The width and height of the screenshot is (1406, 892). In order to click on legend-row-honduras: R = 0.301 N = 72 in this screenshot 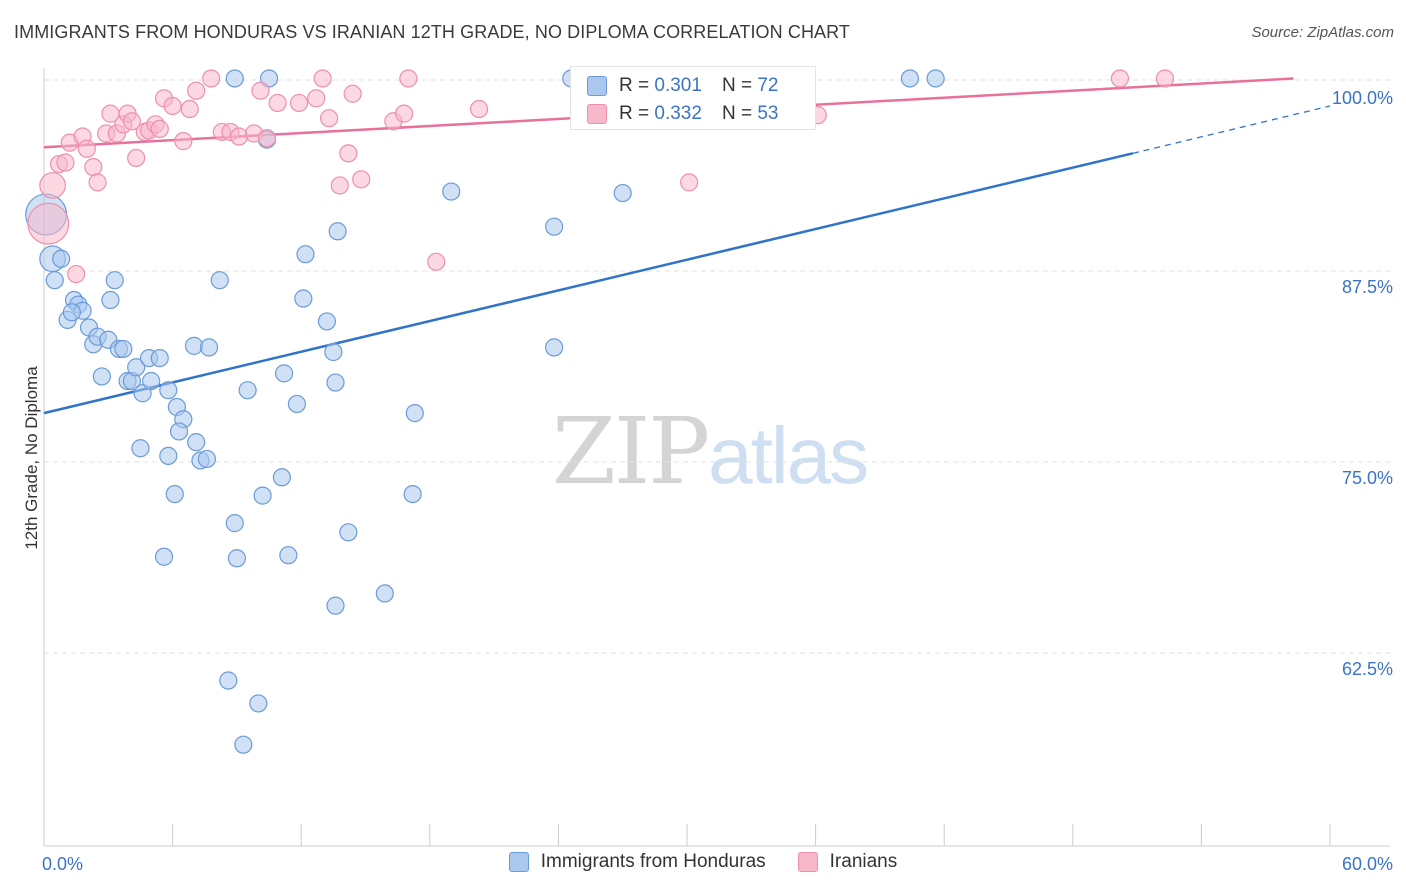, I will do `click(682, 86)`.